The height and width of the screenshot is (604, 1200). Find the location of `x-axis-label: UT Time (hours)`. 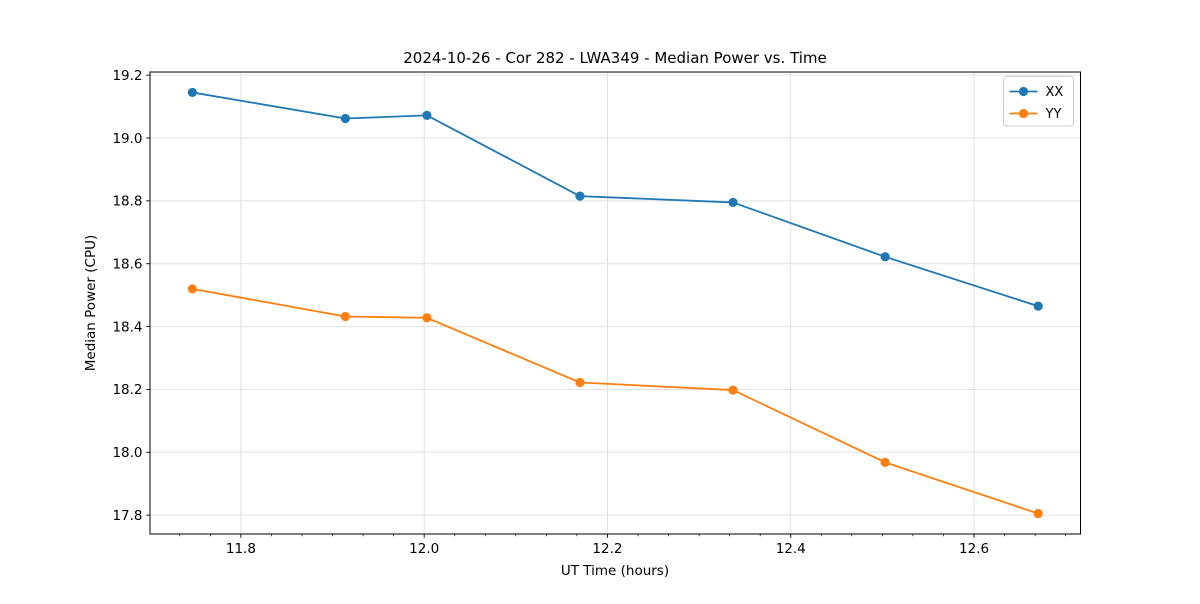

x-axis-label: UT Time (hours) is located at coordinates (615, 571).